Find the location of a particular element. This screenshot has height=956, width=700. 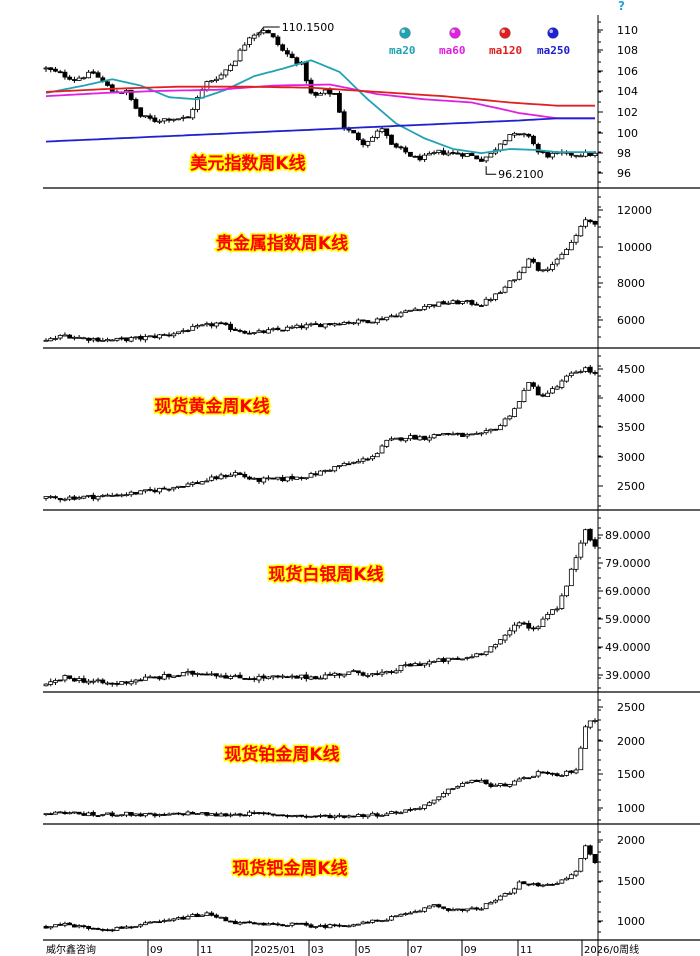

y-tick-label: 1000 is located at coordinates (631, 921).